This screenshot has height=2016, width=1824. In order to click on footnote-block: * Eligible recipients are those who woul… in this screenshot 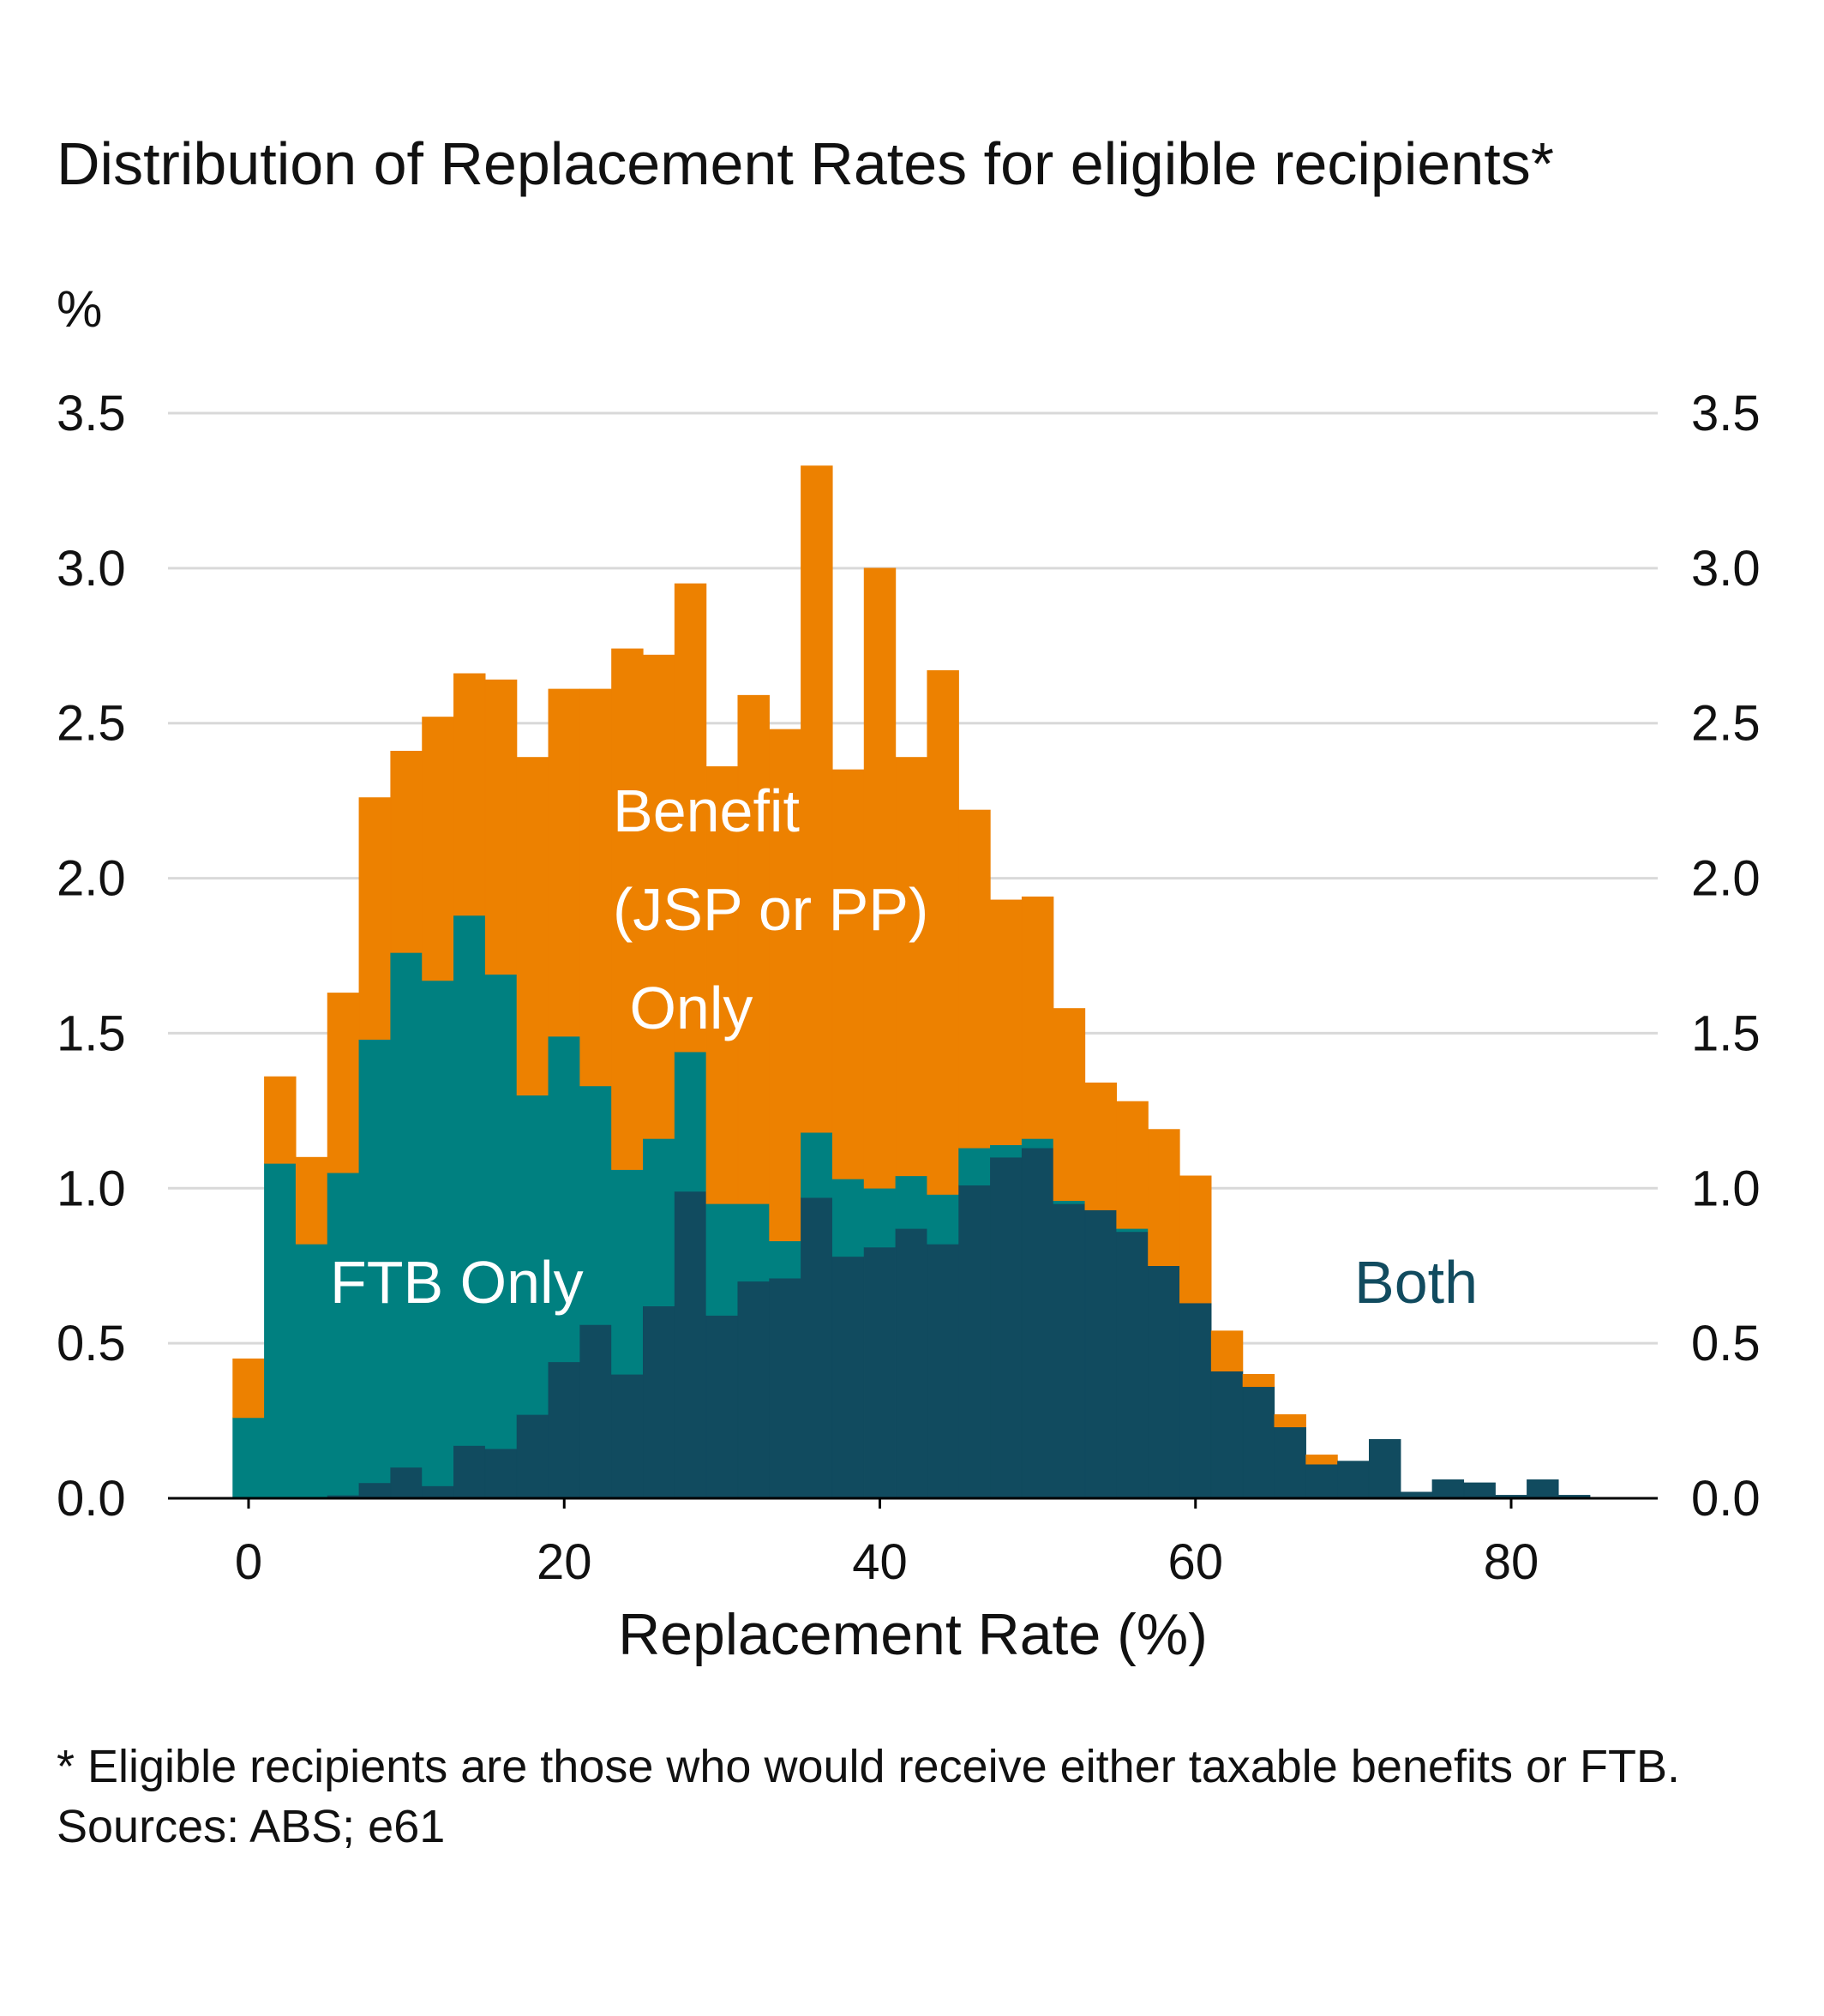, I will do `click(871, 1797)`.